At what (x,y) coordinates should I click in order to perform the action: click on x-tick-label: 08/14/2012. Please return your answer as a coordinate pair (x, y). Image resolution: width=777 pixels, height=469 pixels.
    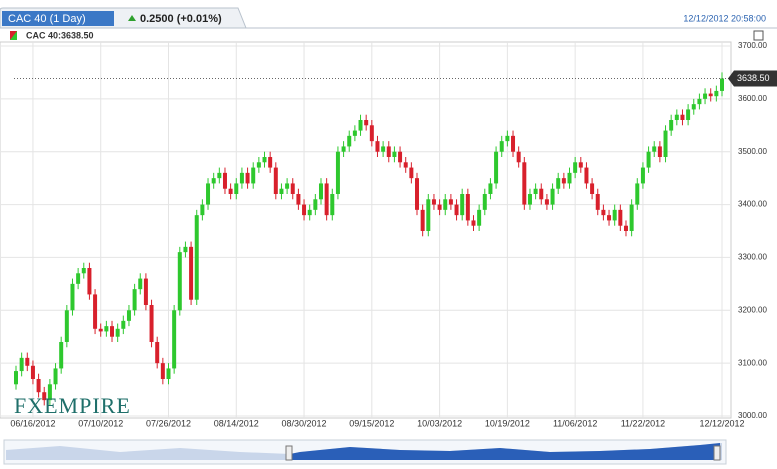
    Looking at the image, I should click on (236, 423).